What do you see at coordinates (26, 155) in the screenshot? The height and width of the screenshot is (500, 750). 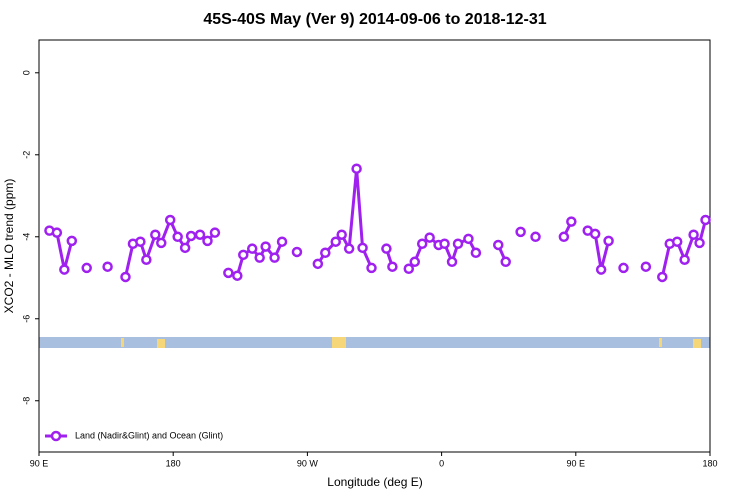 I see `y-tick-label: -2` at bounding box center [26, 155].